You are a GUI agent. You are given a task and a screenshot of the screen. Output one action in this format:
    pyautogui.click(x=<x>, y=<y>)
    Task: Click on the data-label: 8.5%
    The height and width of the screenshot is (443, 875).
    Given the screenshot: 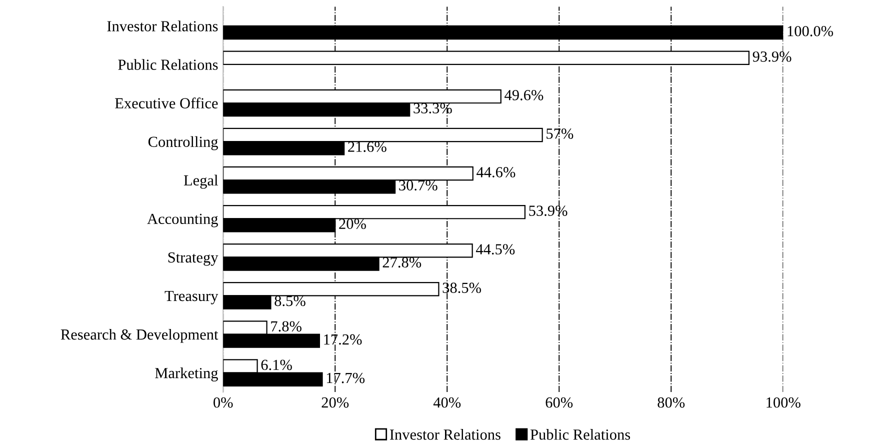 What is the action you would take?
    pyautogui.click(x=290, y=301)
    